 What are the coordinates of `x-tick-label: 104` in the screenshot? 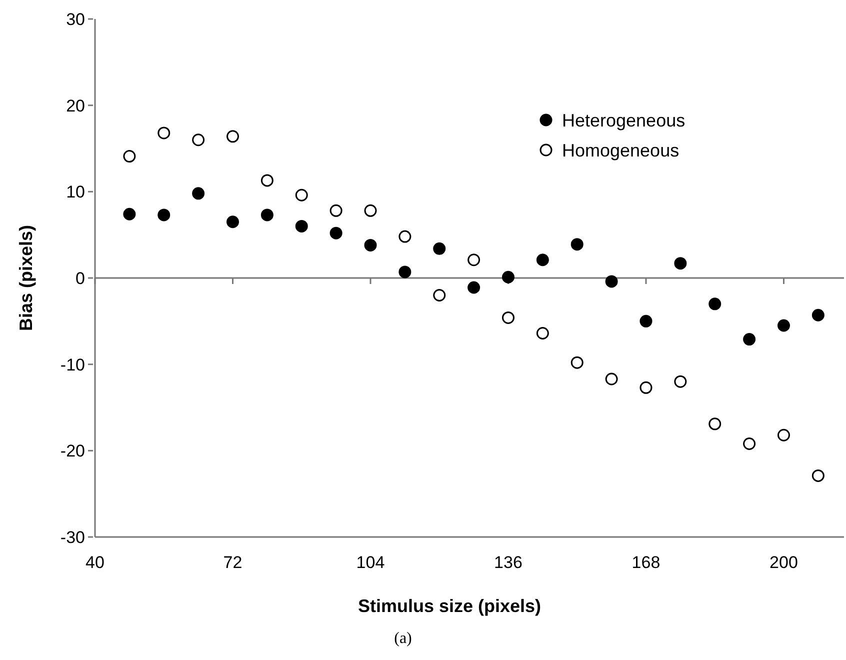 It's located at (370, 562).